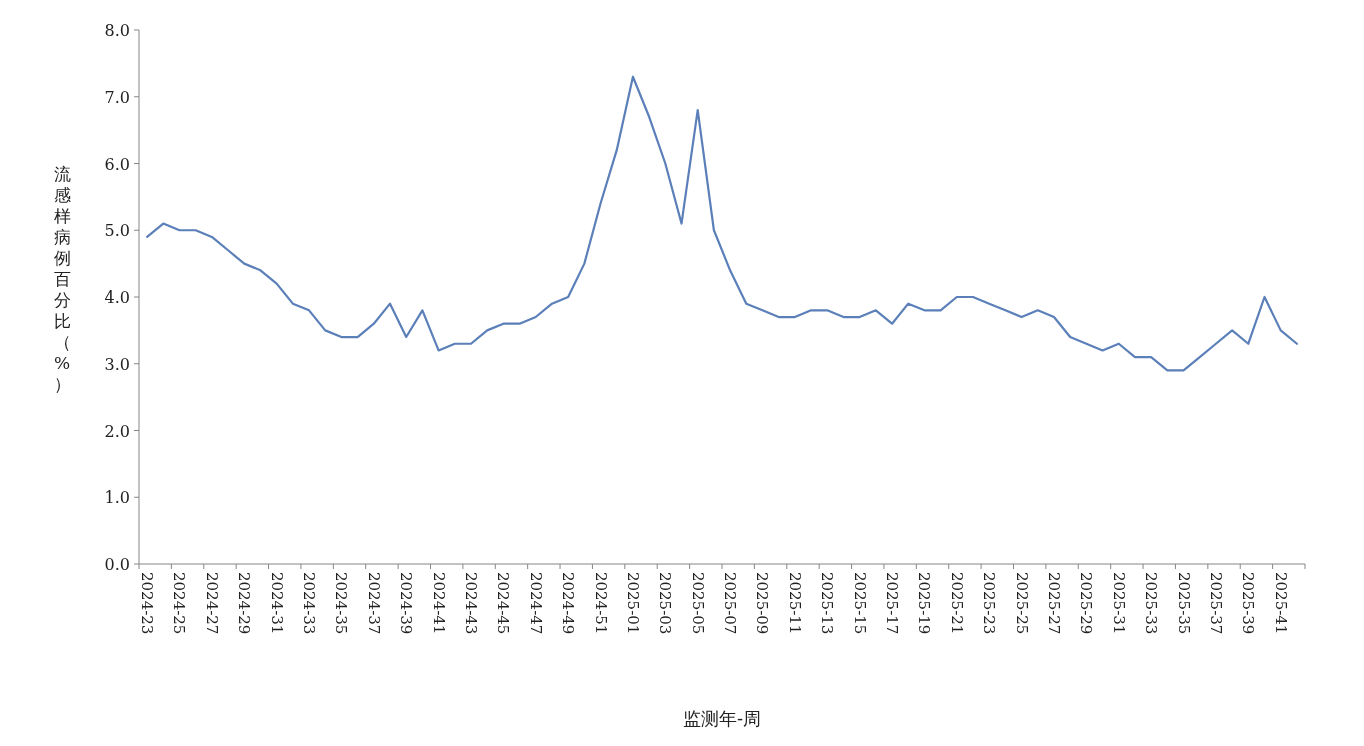  Describe the element at coordinates (147, 603) in the screenshot. I see `x-tick-label: 2024-23` at that location.